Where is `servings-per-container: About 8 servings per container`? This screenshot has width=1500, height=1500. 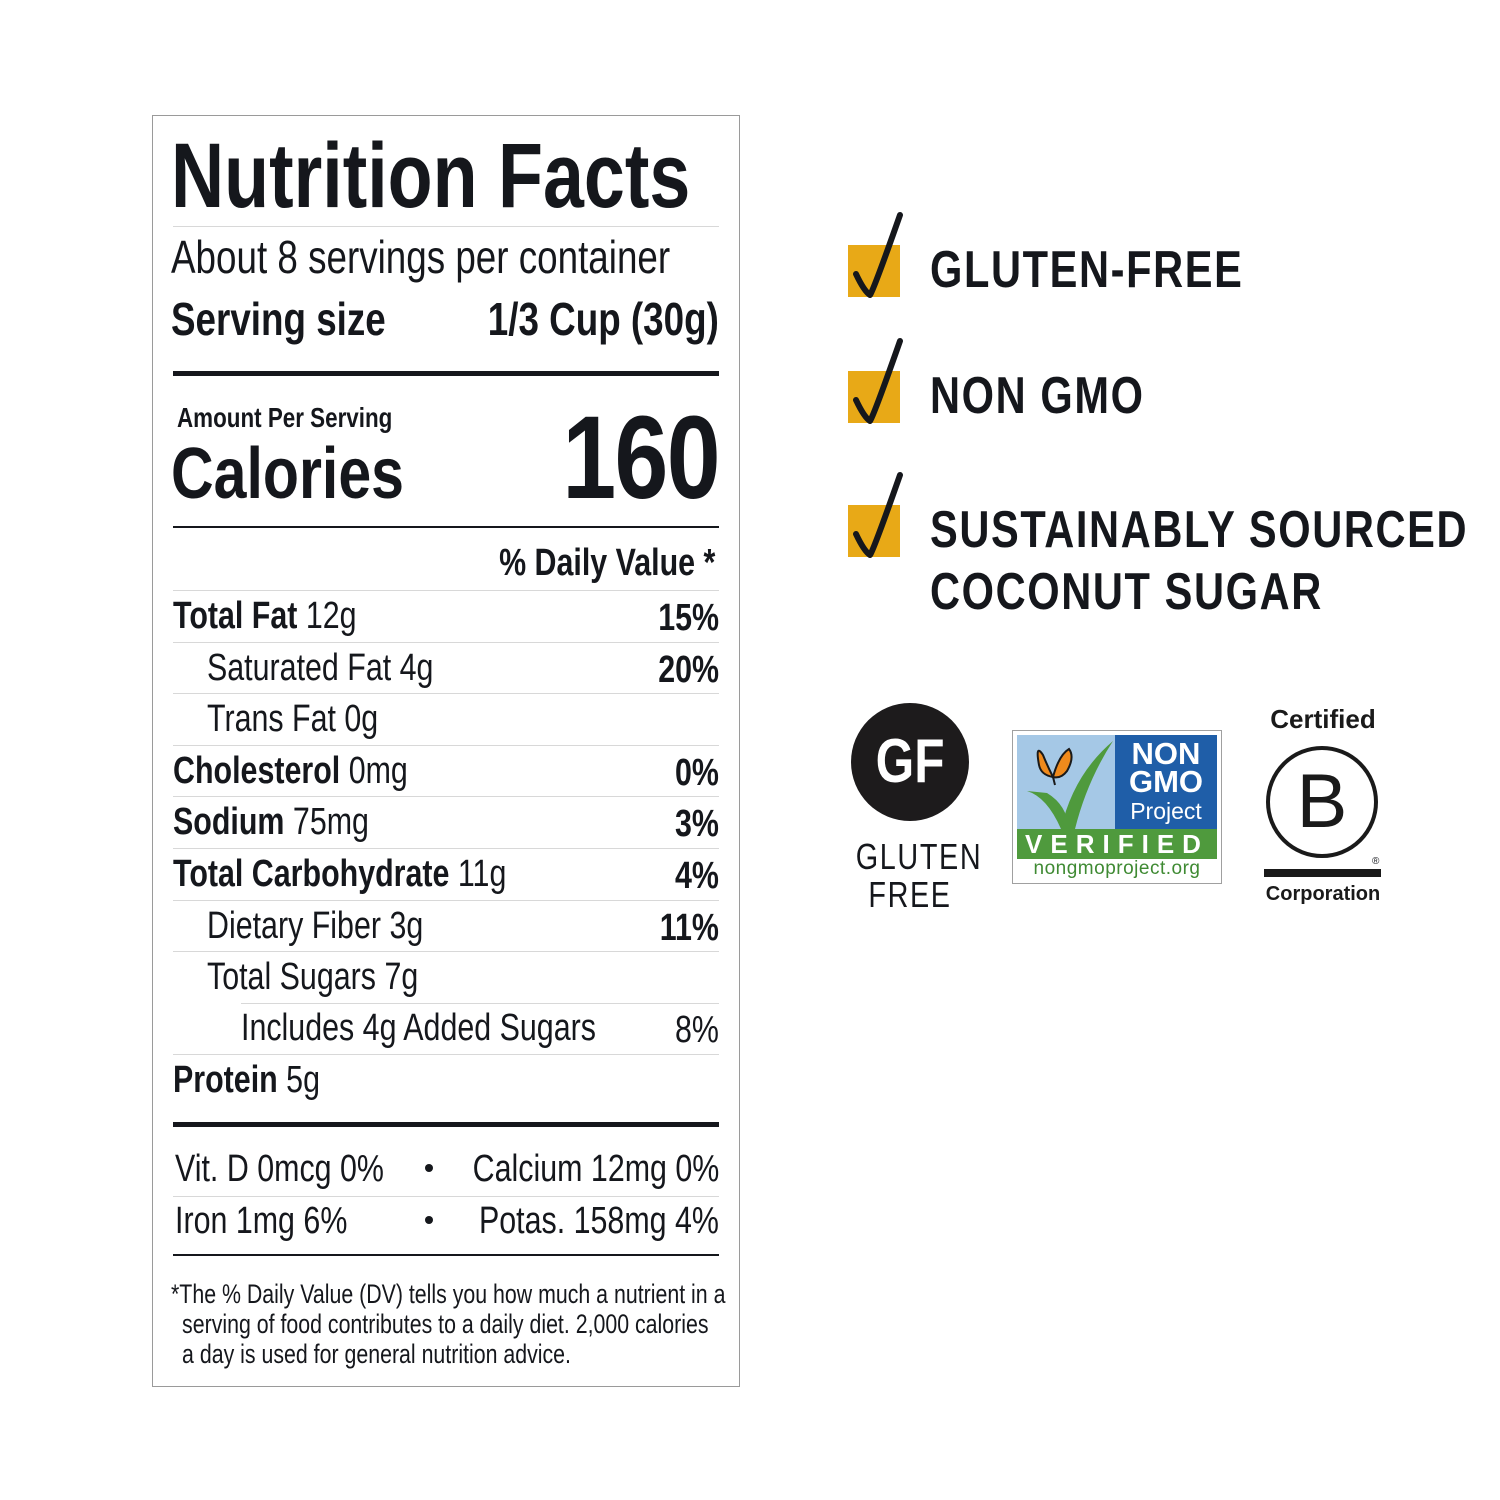 servings-per-container: About 8 servings per container is located at coordinates (421, 257).